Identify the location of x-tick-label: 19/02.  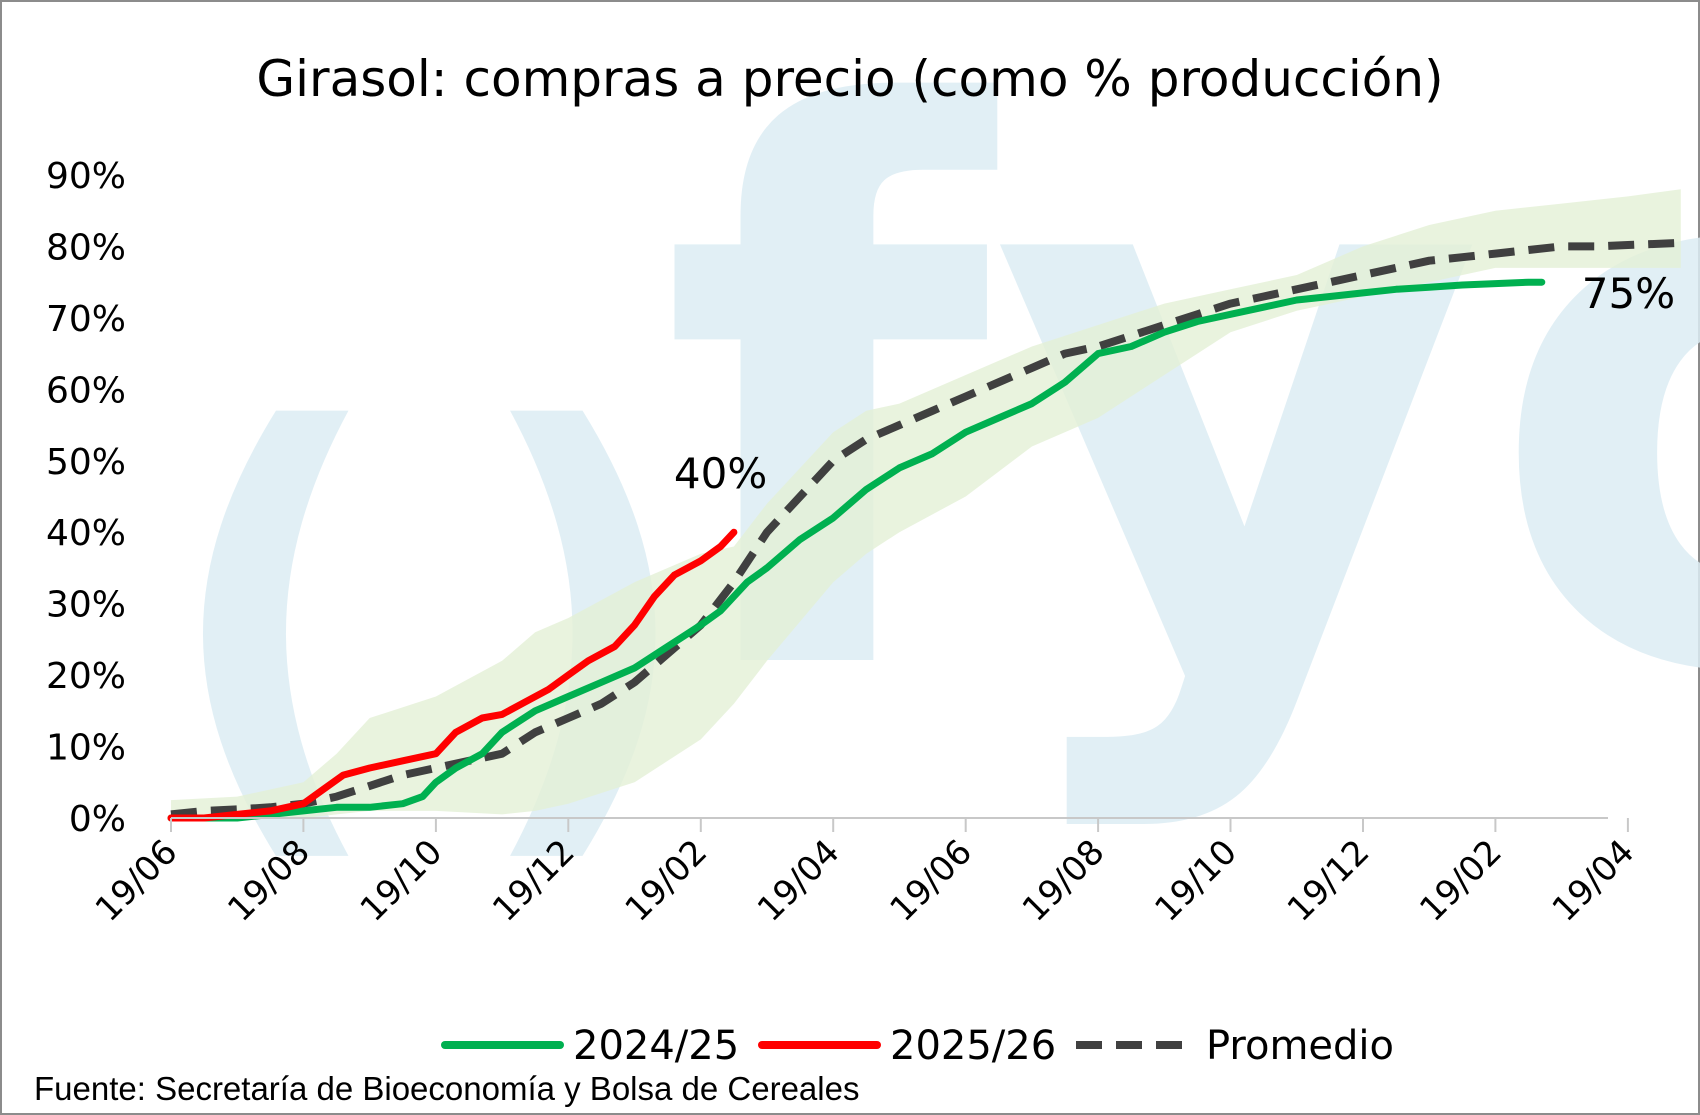
(1461, 881).